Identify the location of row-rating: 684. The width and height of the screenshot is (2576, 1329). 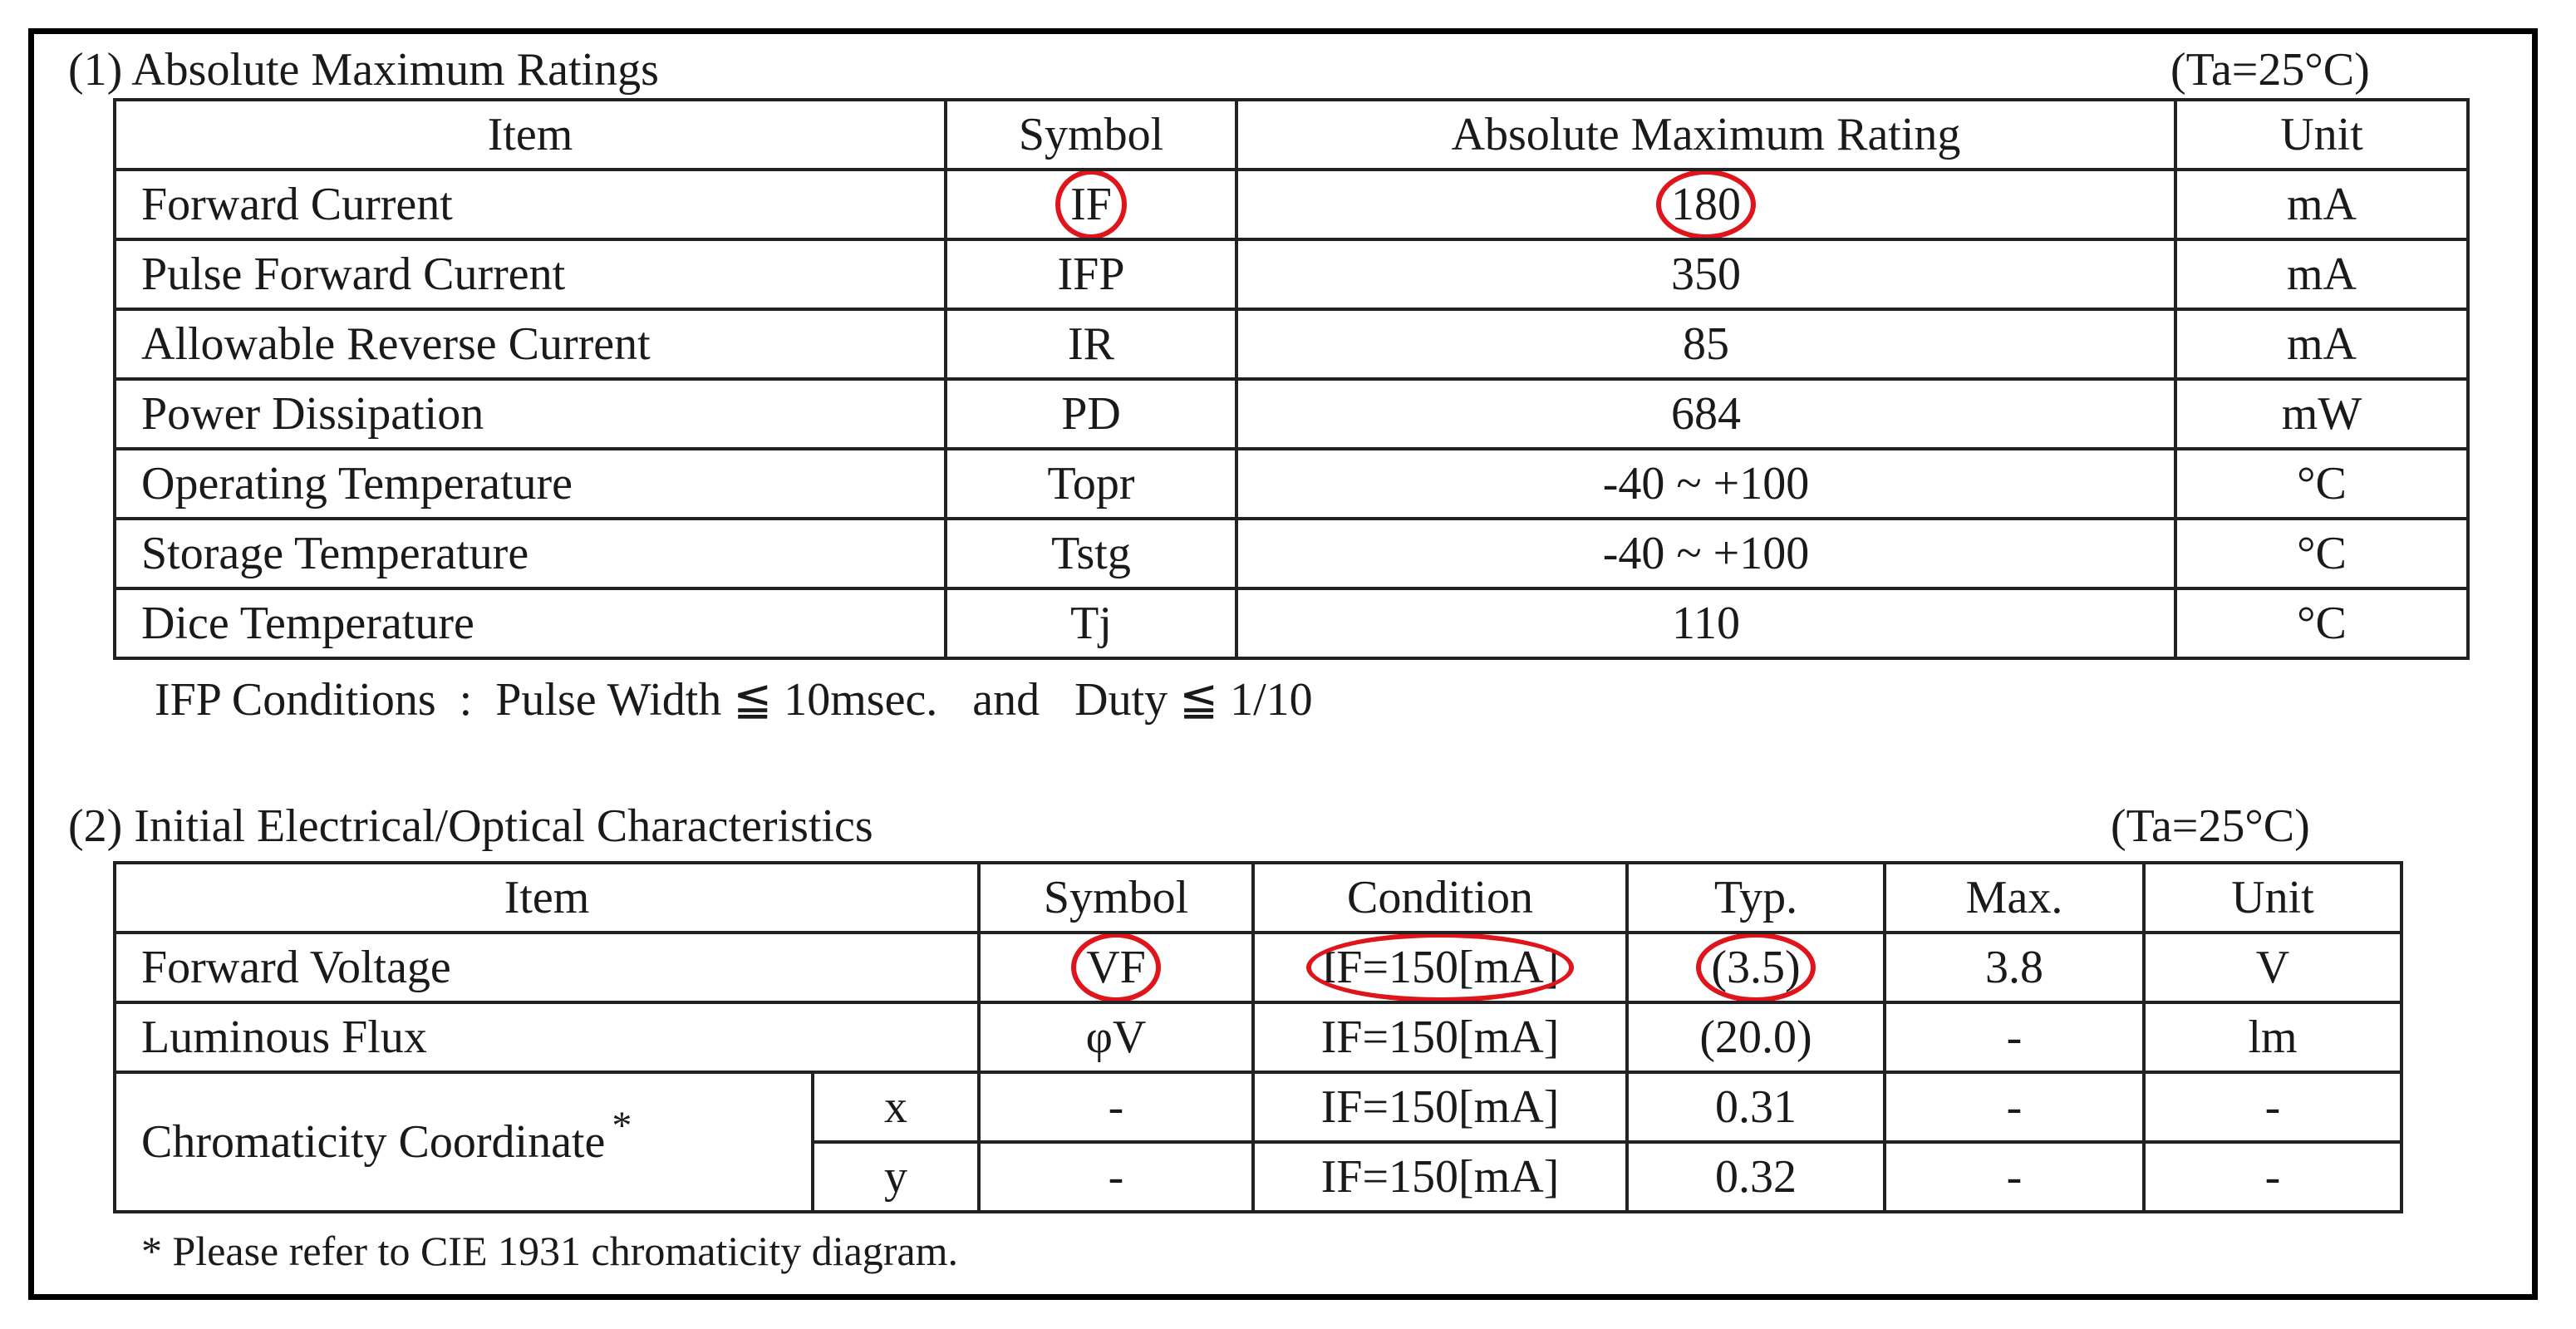
(1706, 413).